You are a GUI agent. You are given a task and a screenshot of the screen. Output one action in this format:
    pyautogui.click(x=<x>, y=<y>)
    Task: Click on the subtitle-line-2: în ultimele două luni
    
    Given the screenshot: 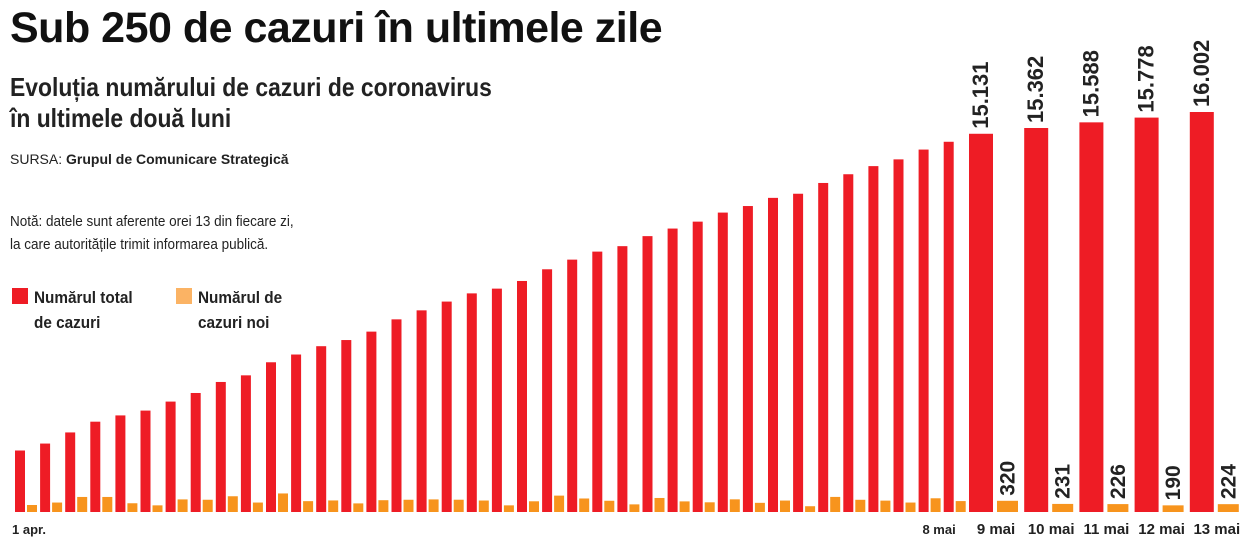 What is the action you would take?
    pyautogui.click(x=121, y=118)
    